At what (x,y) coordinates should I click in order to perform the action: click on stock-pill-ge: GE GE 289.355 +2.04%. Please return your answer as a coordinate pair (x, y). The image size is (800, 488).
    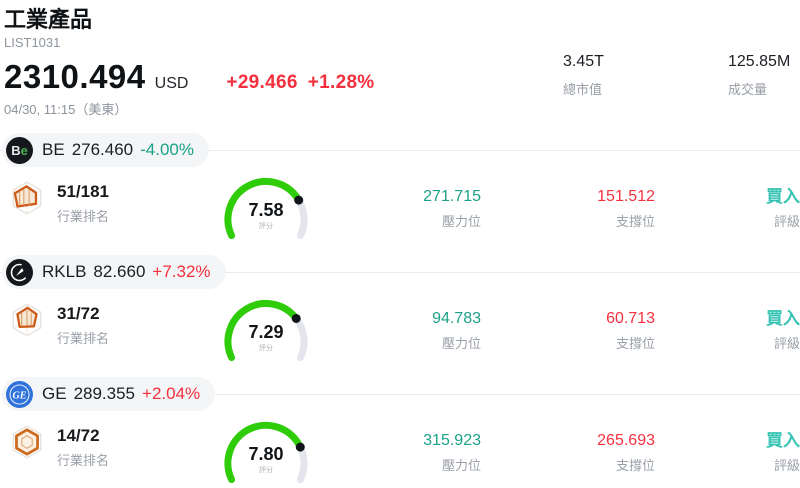
    Looking at the image, I should click on (109, 394).